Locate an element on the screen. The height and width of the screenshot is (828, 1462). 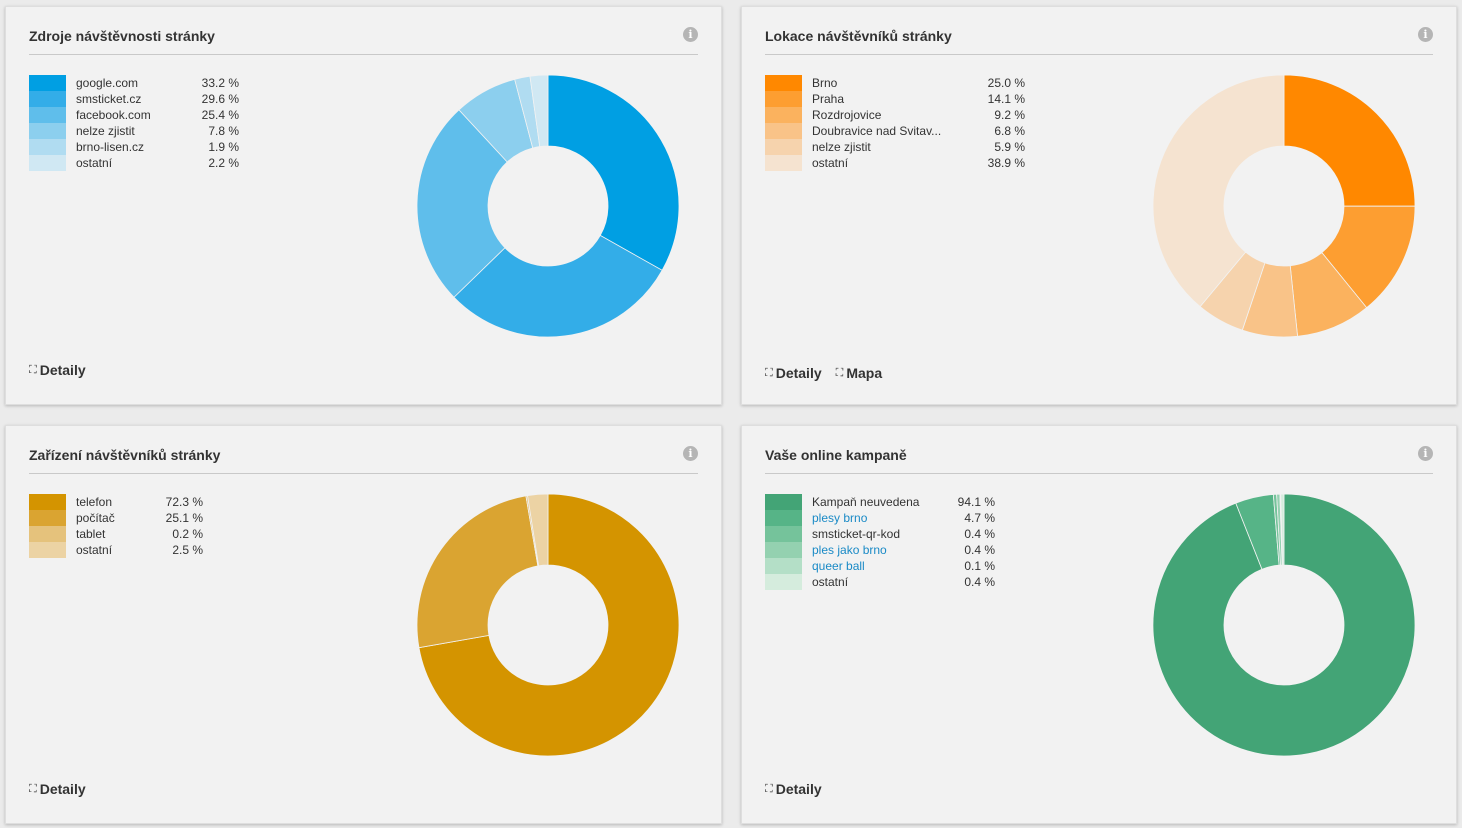
legend-label: smsticket.cz is located at coordinates (109, 99).